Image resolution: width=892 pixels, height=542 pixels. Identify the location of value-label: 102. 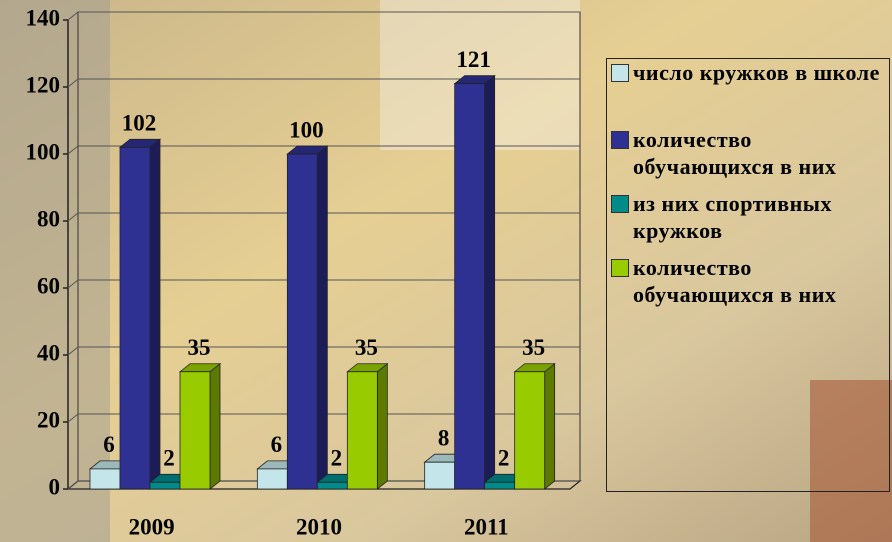
(139, 123).